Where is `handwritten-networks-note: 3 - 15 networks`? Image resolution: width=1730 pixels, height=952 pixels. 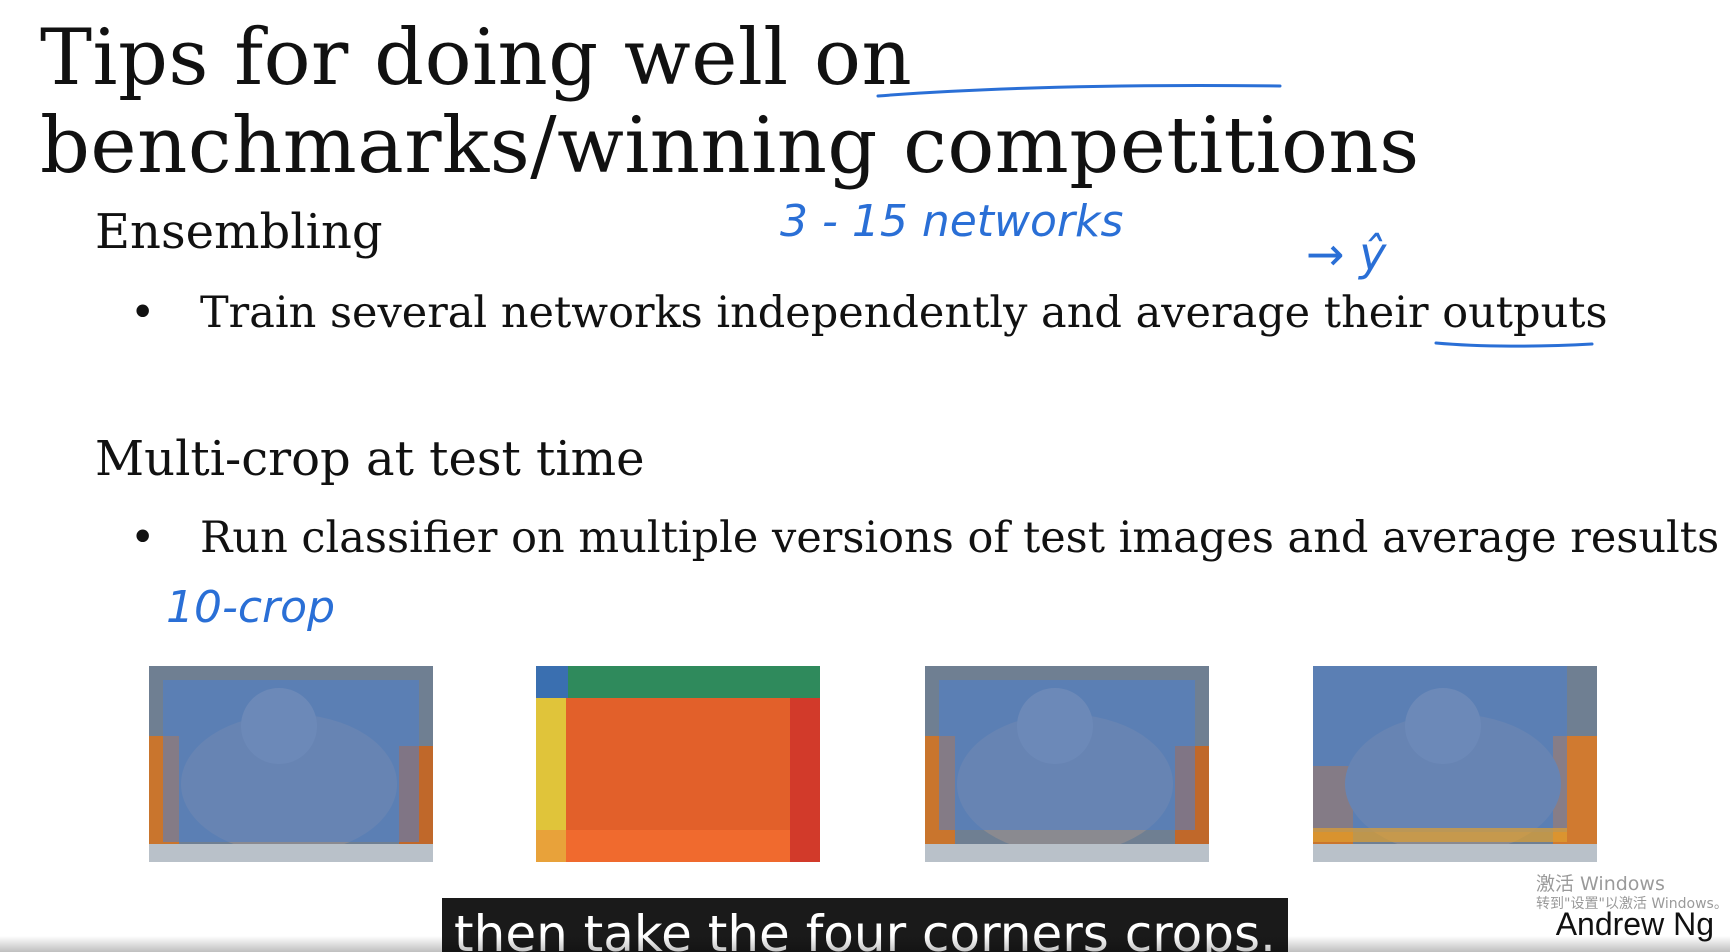
handwritten-networks-note: 3 - 15 networks is located at coordinates (951, 221).